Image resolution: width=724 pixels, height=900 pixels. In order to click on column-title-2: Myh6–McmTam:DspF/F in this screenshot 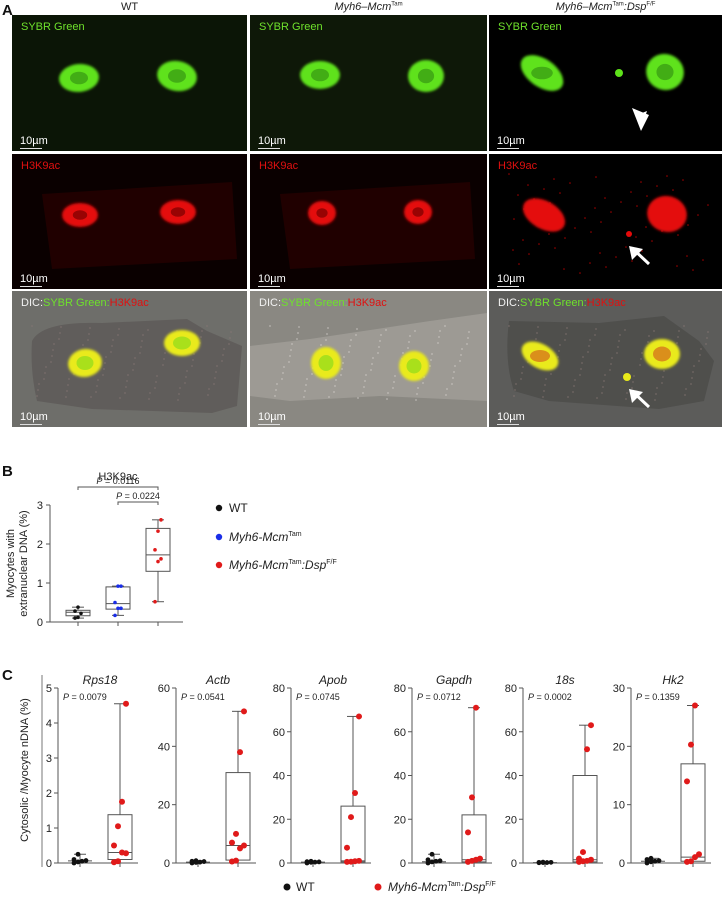, I will do `click(605, 7)`.